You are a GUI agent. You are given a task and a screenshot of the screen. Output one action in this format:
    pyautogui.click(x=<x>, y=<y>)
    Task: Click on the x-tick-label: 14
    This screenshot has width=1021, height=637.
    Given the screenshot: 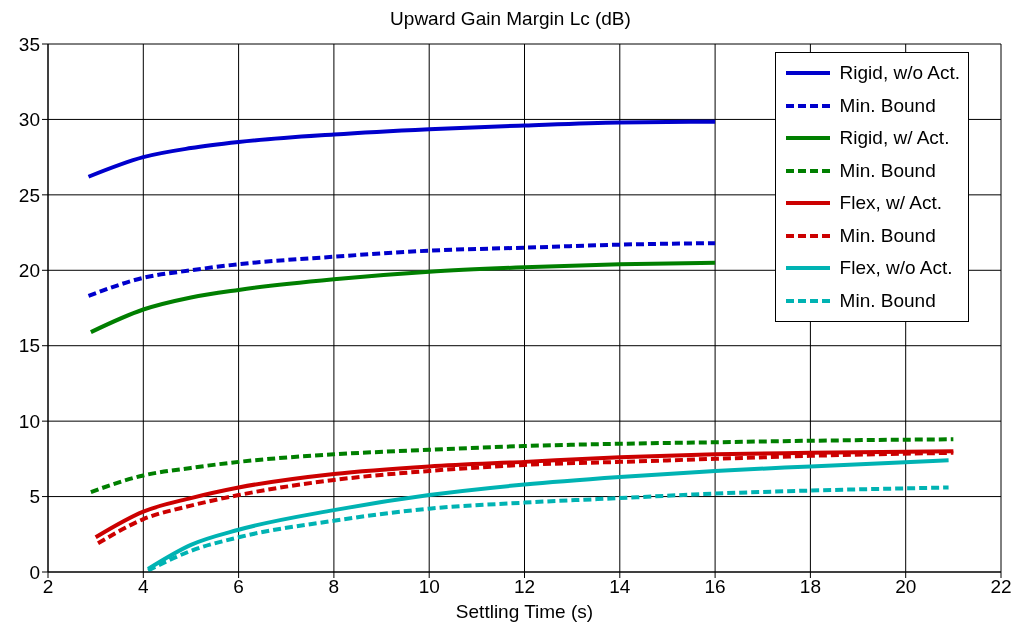 What is the action you would take?
    pyautogui.click(x=620, y=587)
    